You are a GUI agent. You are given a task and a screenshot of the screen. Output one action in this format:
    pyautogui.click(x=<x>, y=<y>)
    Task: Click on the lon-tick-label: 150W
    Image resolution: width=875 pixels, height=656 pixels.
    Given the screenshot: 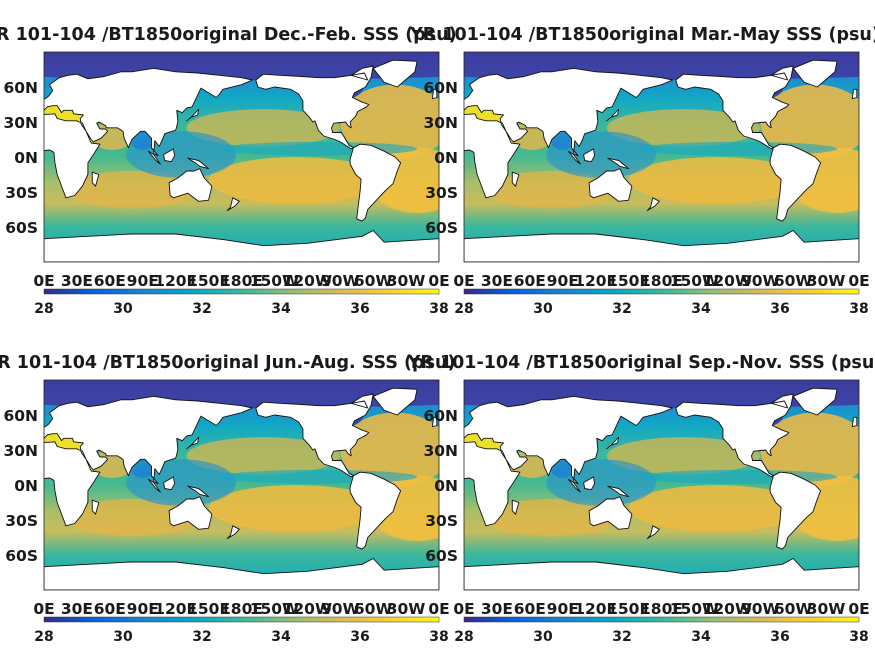 What is the action you would take?
    pyautogui.click(x=694, y=609)
    